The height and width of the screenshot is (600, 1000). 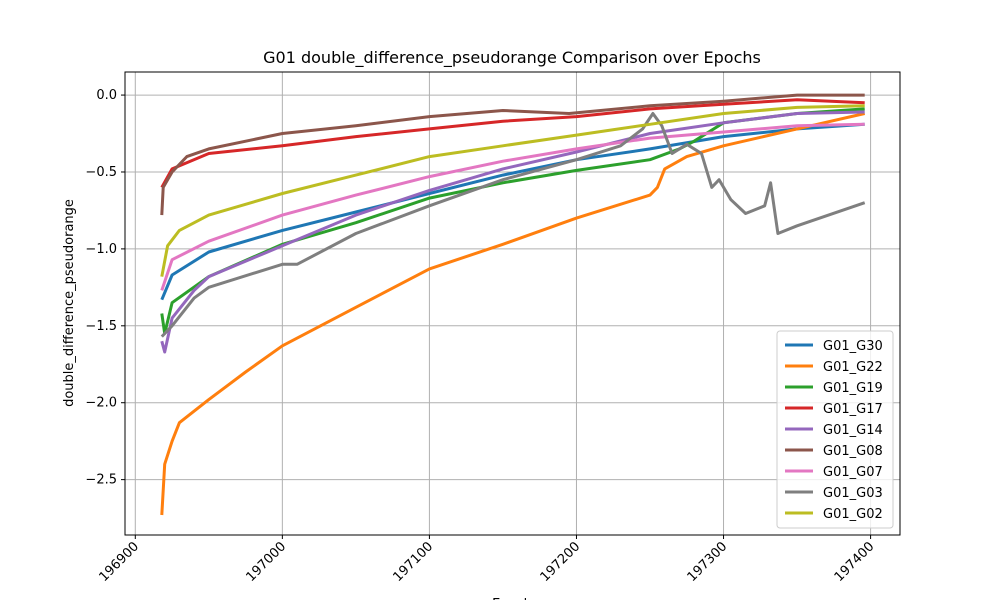 What do you see at coordinates (266, 562) in the screenshot?
I see `x-tick-label: 197000` at bounding box center [266, 562].